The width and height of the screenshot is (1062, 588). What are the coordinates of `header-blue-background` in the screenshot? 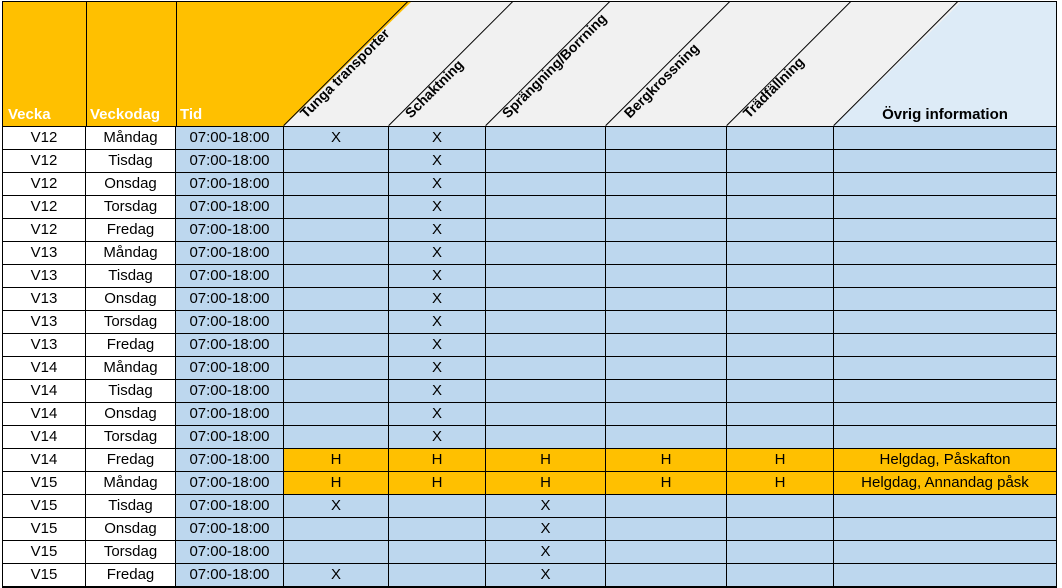 It's located at (1008, 64).